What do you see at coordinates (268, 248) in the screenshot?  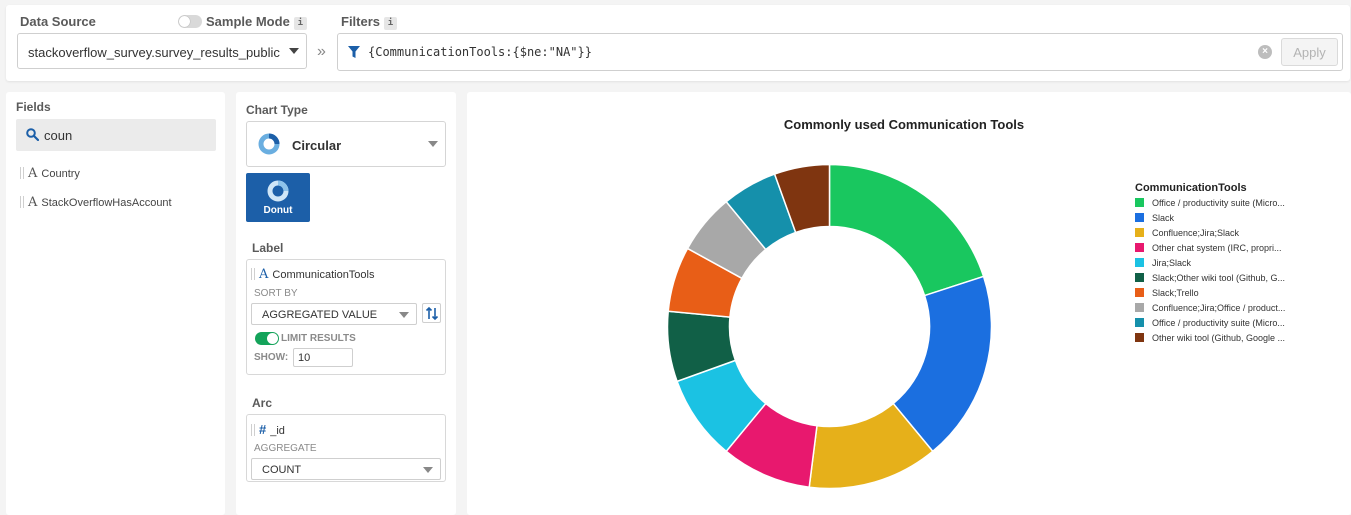 I see `label-section-title: Label` at bounding box center [268, 248].